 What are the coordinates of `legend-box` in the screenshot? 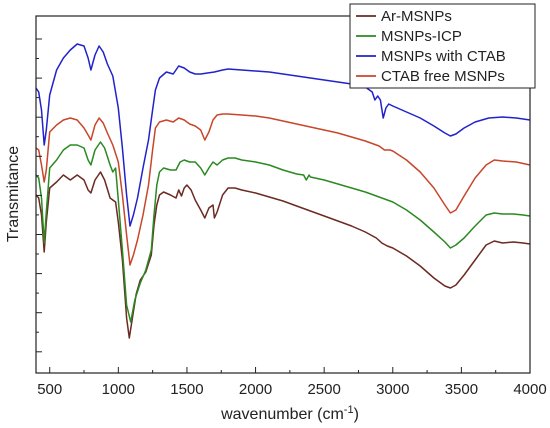 It's located at (442, 46).